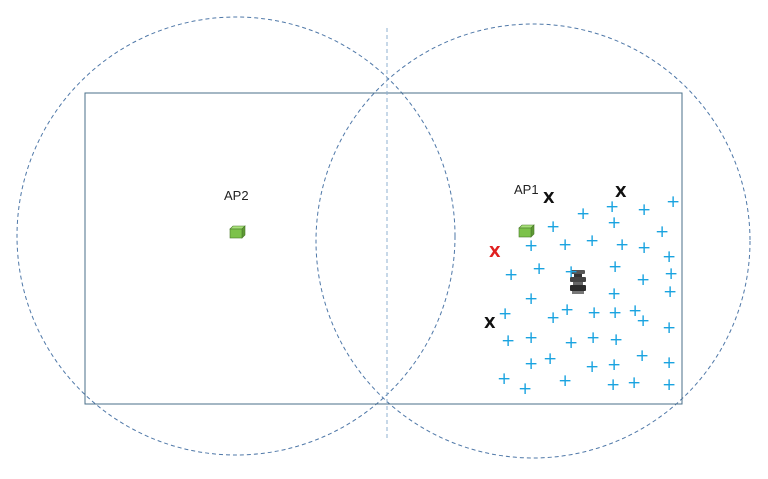 This screenshot has height=479, width=768. Describe the element at coordinates (555, 257) in the screenshot. I see `failure-points: X X X X` at that location.